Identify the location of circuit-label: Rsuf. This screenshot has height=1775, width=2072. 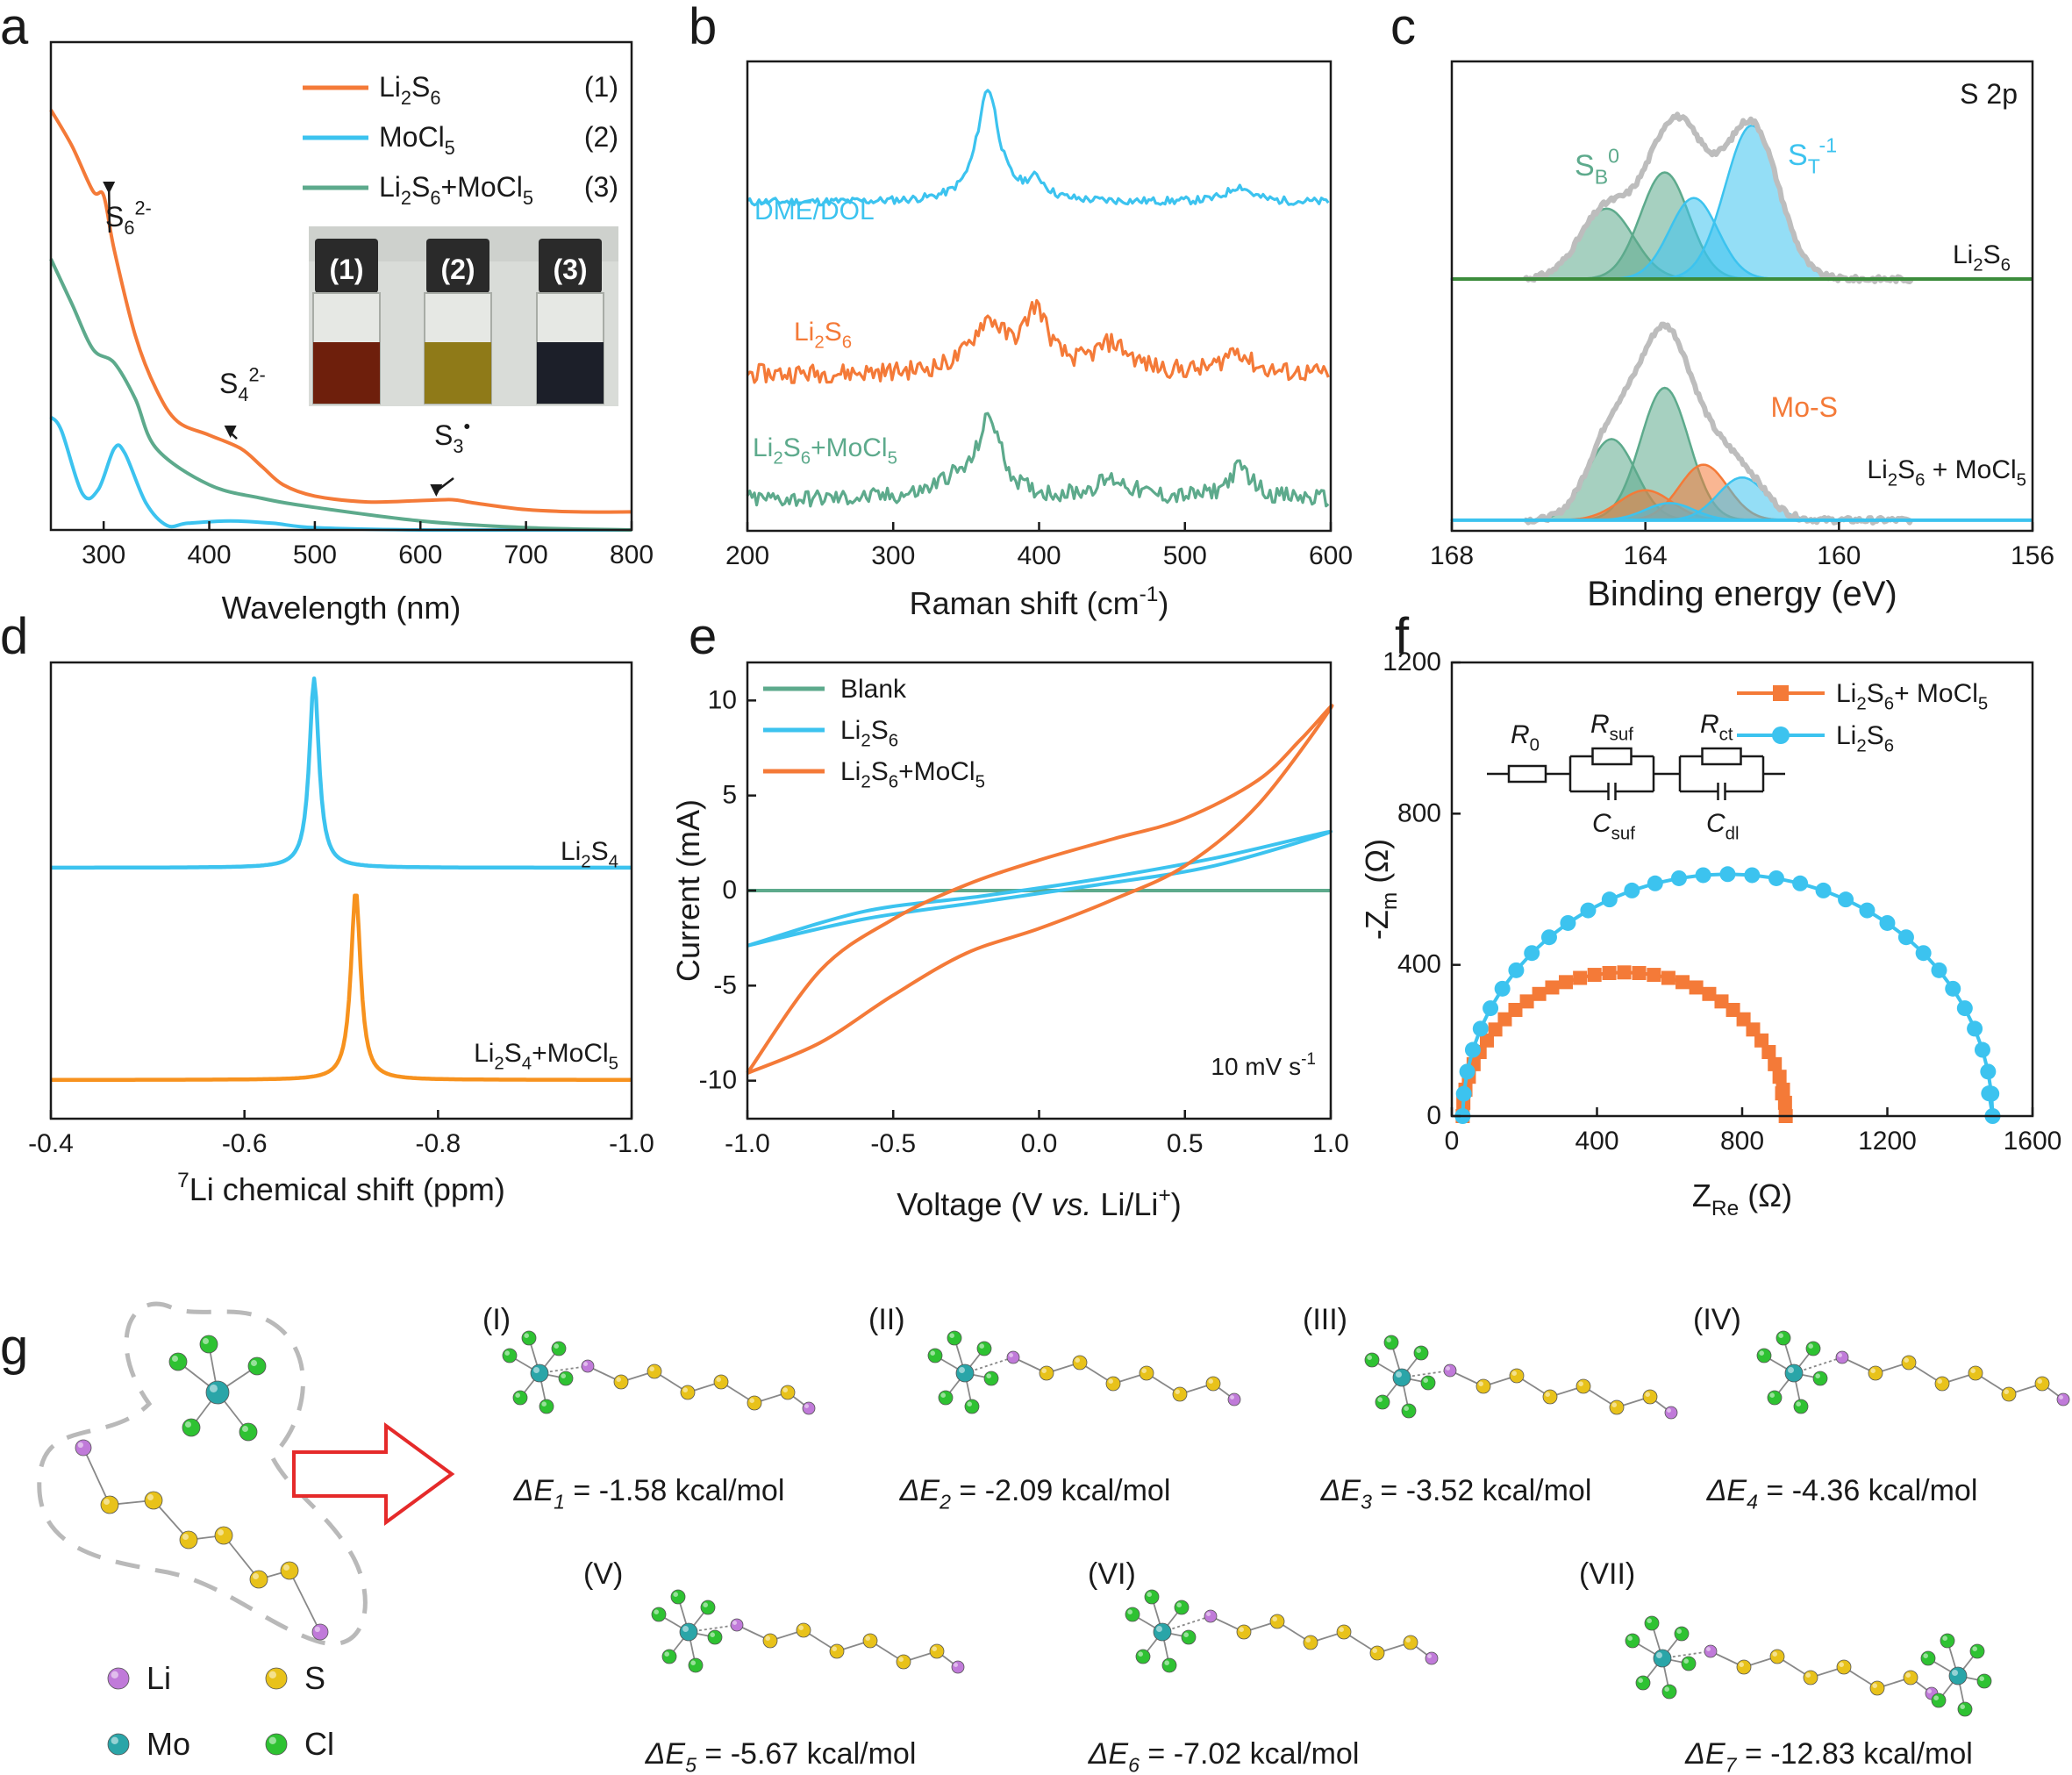
(1612, 727).